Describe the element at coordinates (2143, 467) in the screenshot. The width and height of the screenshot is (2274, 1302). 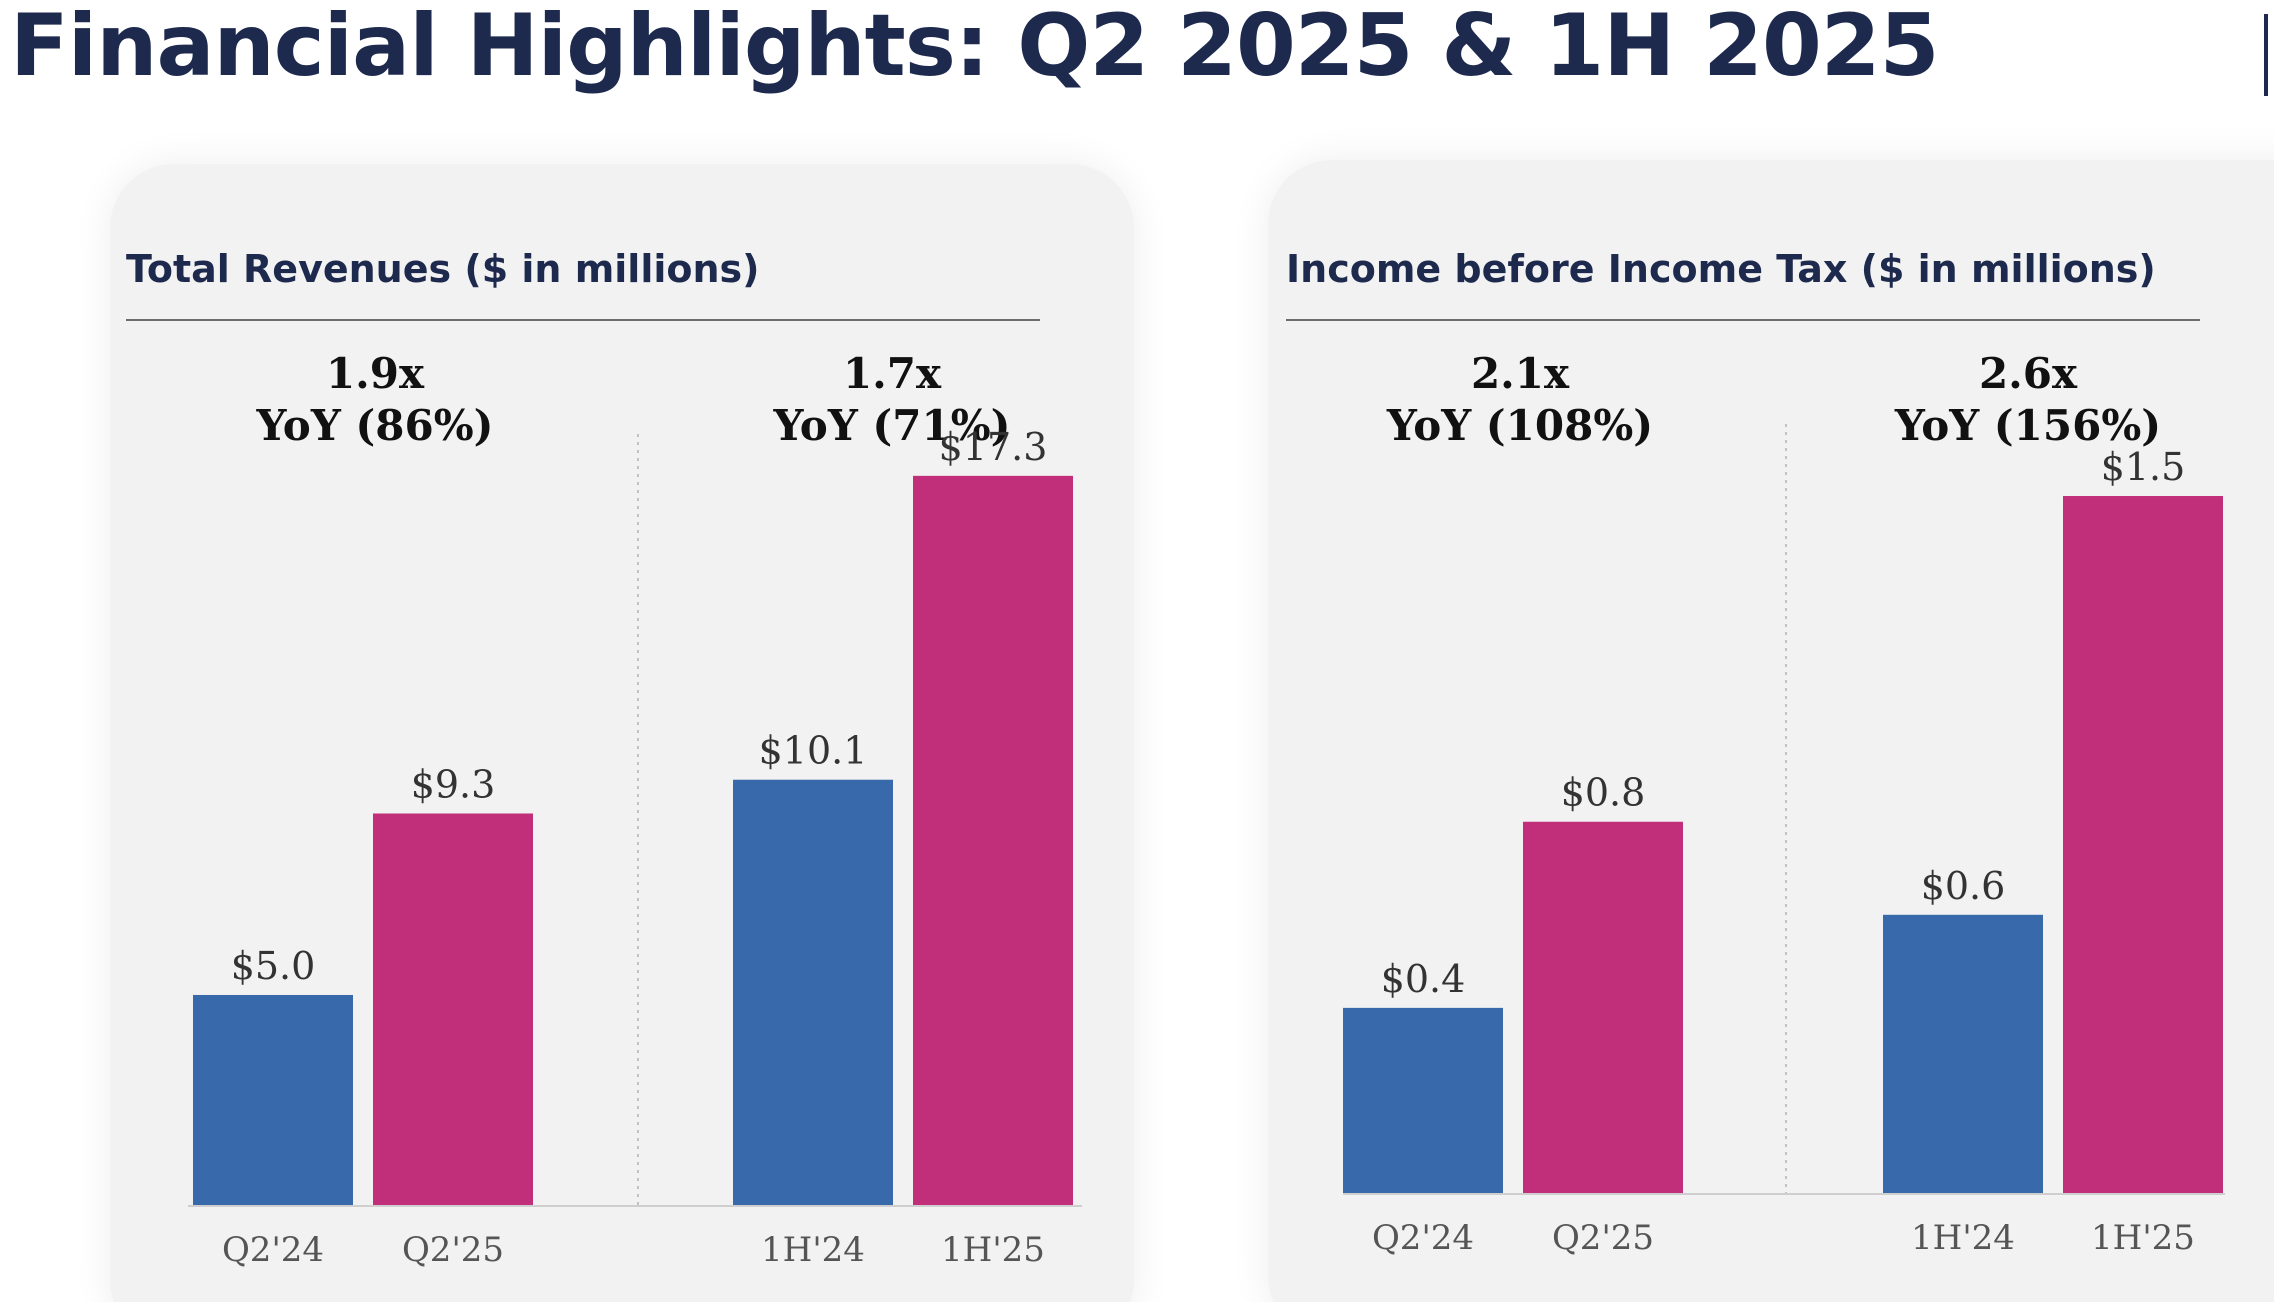
I see `bar-value-label: $1.5` at that location.